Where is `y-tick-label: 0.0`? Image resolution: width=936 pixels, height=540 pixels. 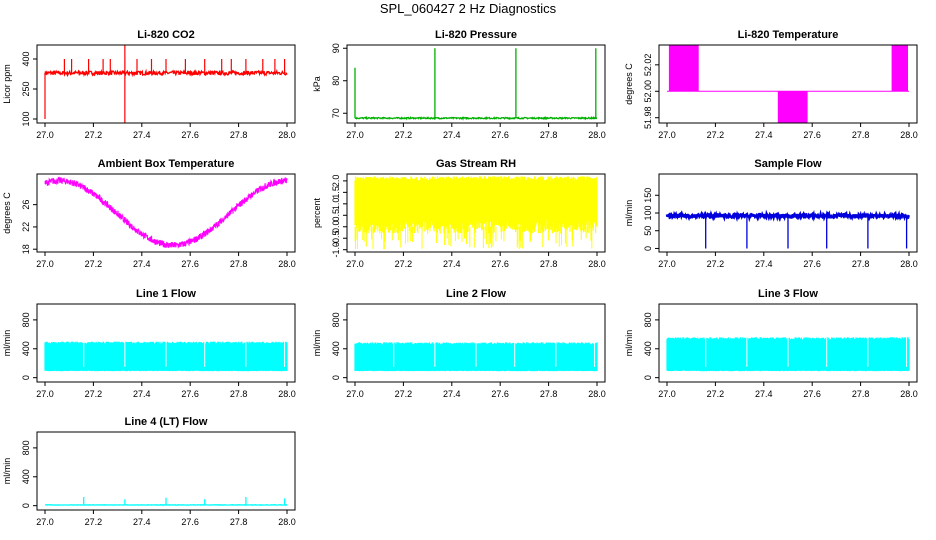 y-tick-label: 0.0 is located at coordinates (336, 227).